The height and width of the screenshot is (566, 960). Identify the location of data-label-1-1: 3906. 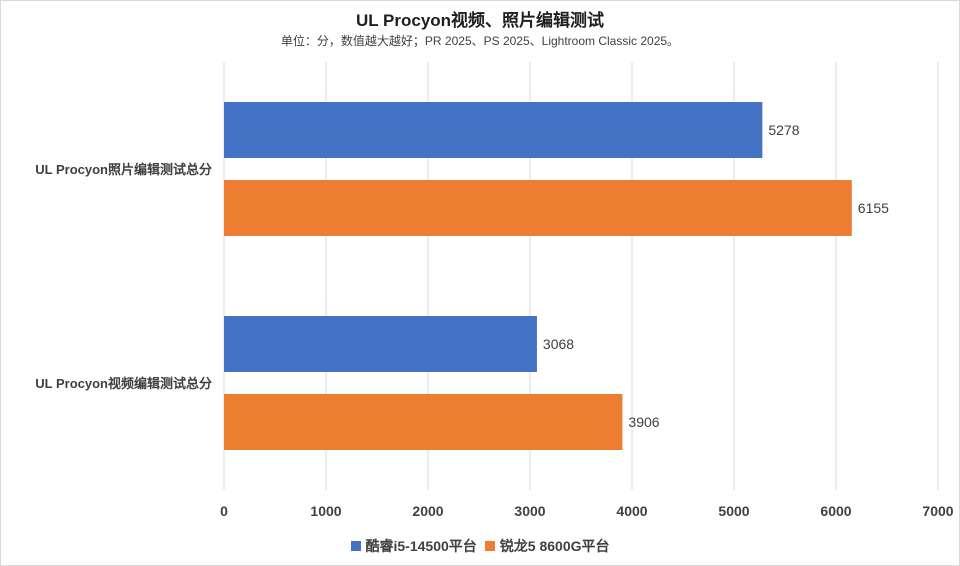
(643, 422).